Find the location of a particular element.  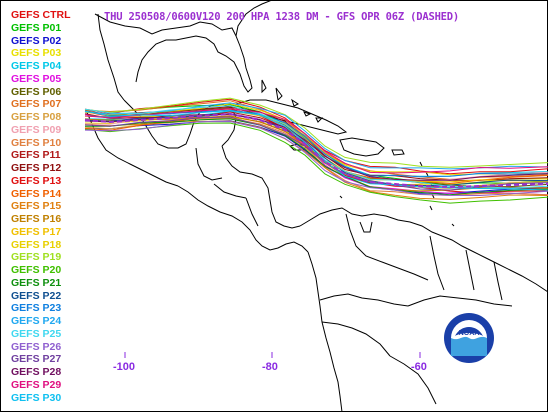

legend-item-gefs-p21: GEFS P21 is located at coordinates (36, 282).